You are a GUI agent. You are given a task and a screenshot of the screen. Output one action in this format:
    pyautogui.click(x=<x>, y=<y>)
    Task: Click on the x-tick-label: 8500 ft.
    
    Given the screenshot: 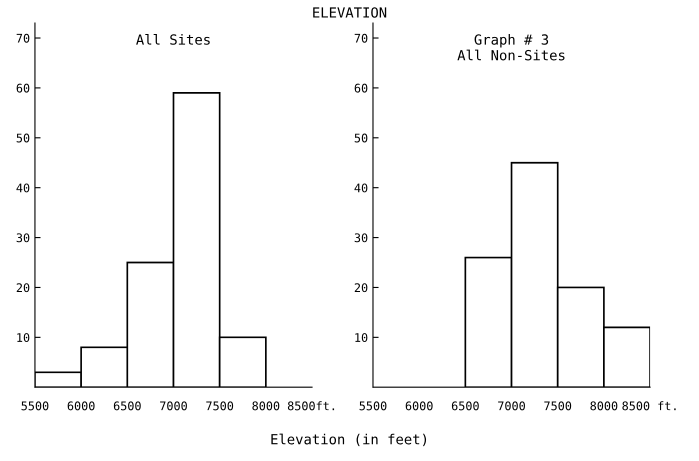 What is the action you would take?
    pyautogui.click(x=649, y=405)
    